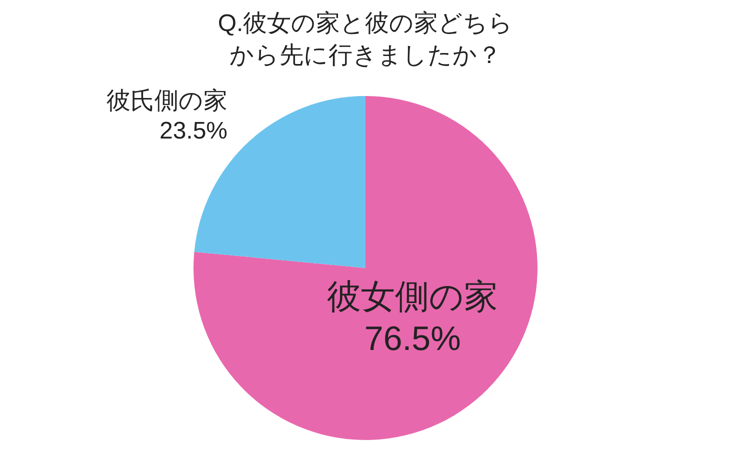  I want to click on data-label: 76.5%, so click(412, 339).